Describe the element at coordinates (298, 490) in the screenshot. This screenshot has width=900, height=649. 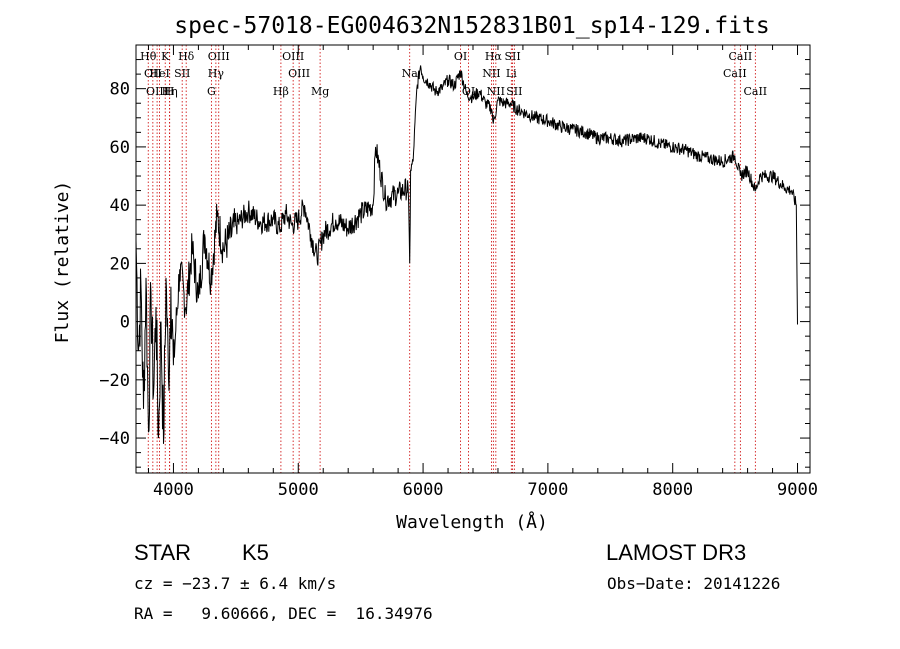
I see `x-tick-label-1: 5000` at that location.